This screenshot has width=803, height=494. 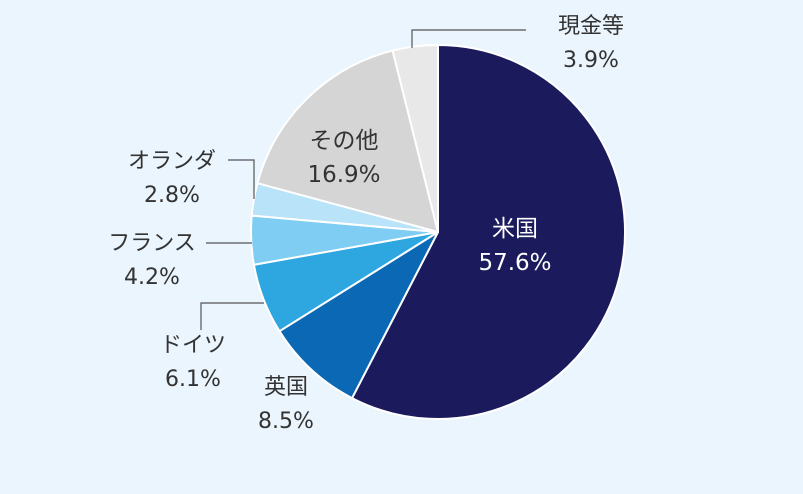 I want to click on label-other-name: その他, so click(x=344, y=141).